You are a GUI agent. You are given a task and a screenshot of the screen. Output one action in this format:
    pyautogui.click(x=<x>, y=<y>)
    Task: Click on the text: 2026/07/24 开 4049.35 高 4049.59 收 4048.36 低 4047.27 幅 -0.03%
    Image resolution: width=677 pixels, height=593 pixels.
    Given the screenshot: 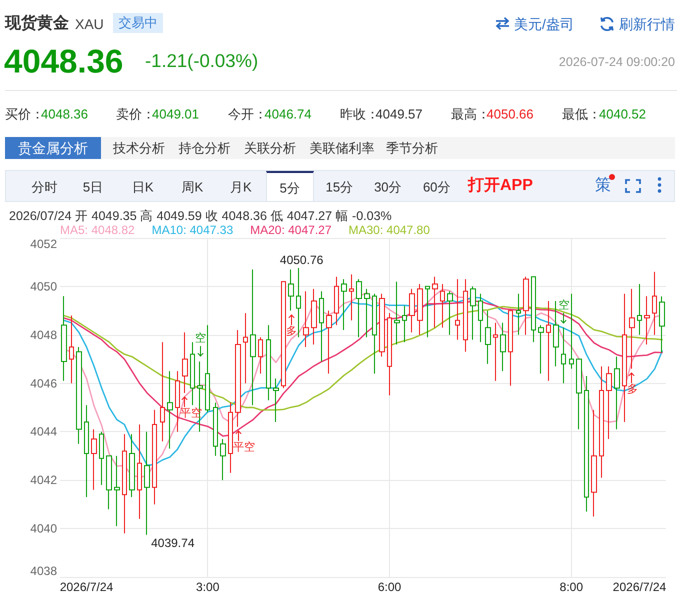 What is the action you would take?
    pyautogui.click(x=200, y=215)
    